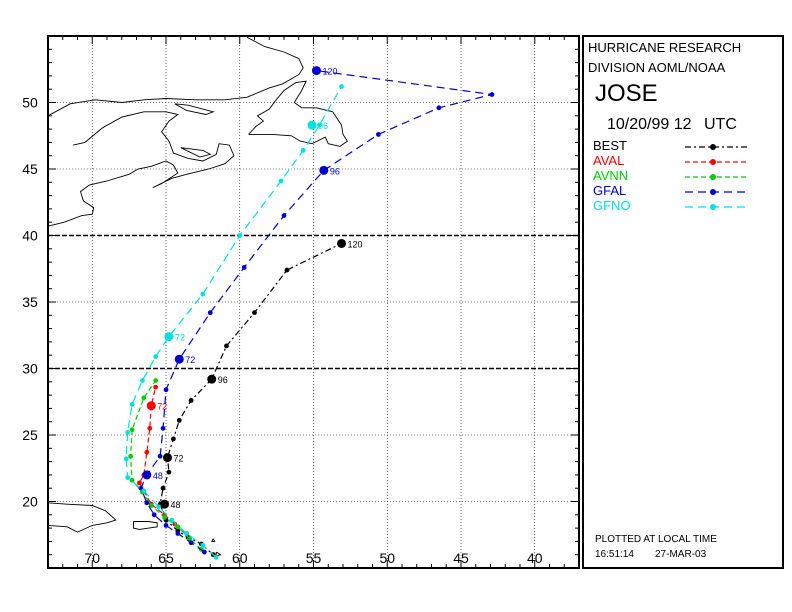 The width and height of the screenshot is (792, 612). What do you see at coordinates (610, 145) in the screenshot?
I see `legend-label: BEST` at bounding box center [610, 145].